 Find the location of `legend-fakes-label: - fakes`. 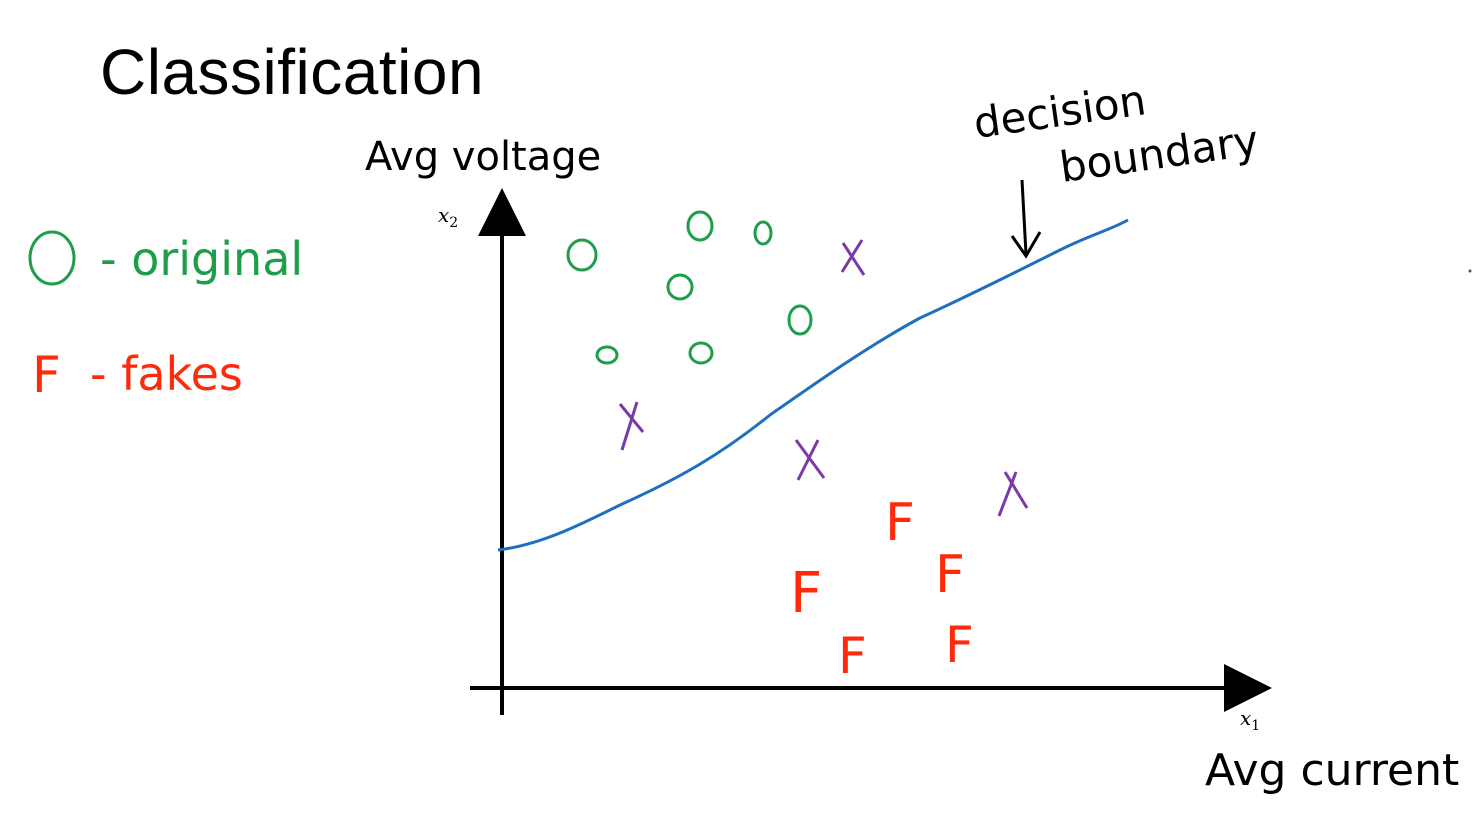

legend-fakes-label: - fakes is located at coordinates (166, 374).